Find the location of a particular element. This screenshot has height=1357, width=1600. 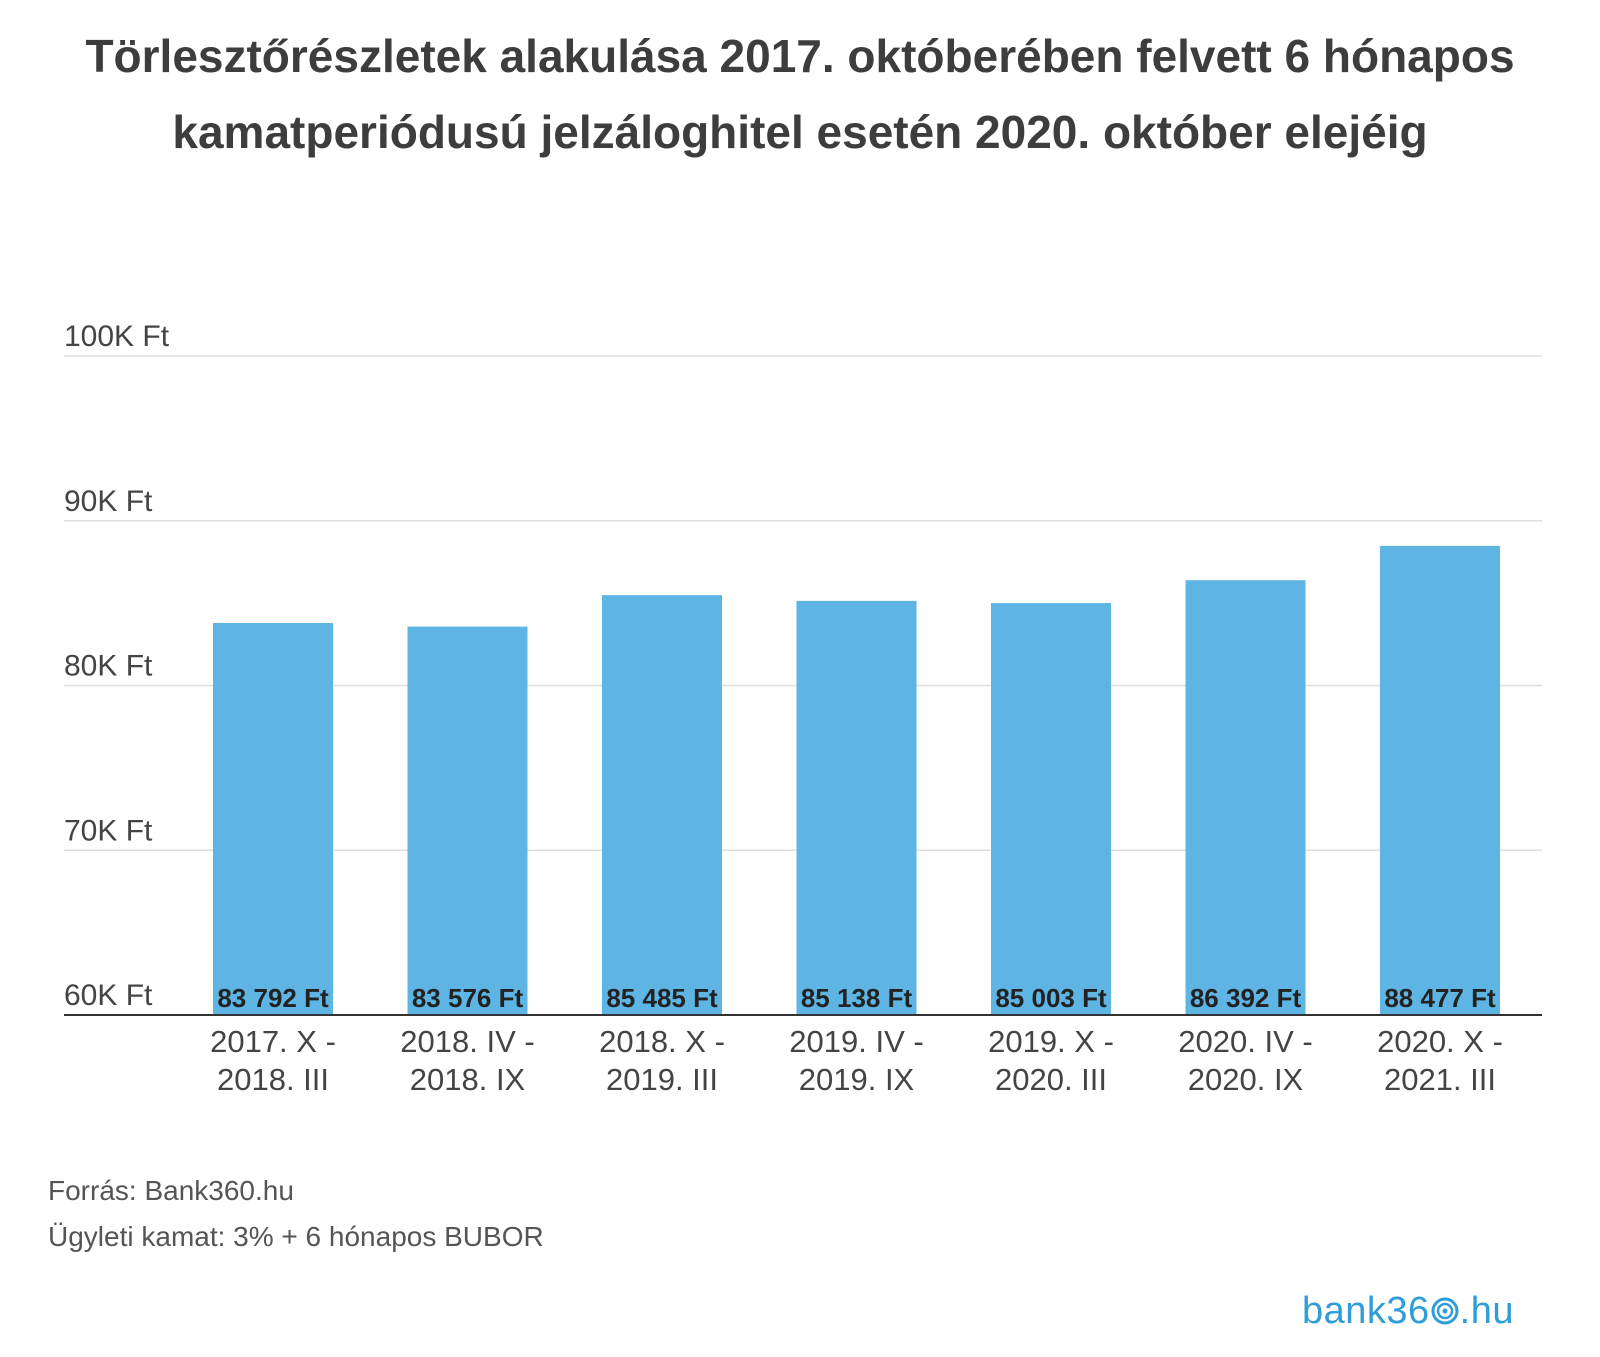

data-label: 85 485 Ft is located at coordinates (662, 998).